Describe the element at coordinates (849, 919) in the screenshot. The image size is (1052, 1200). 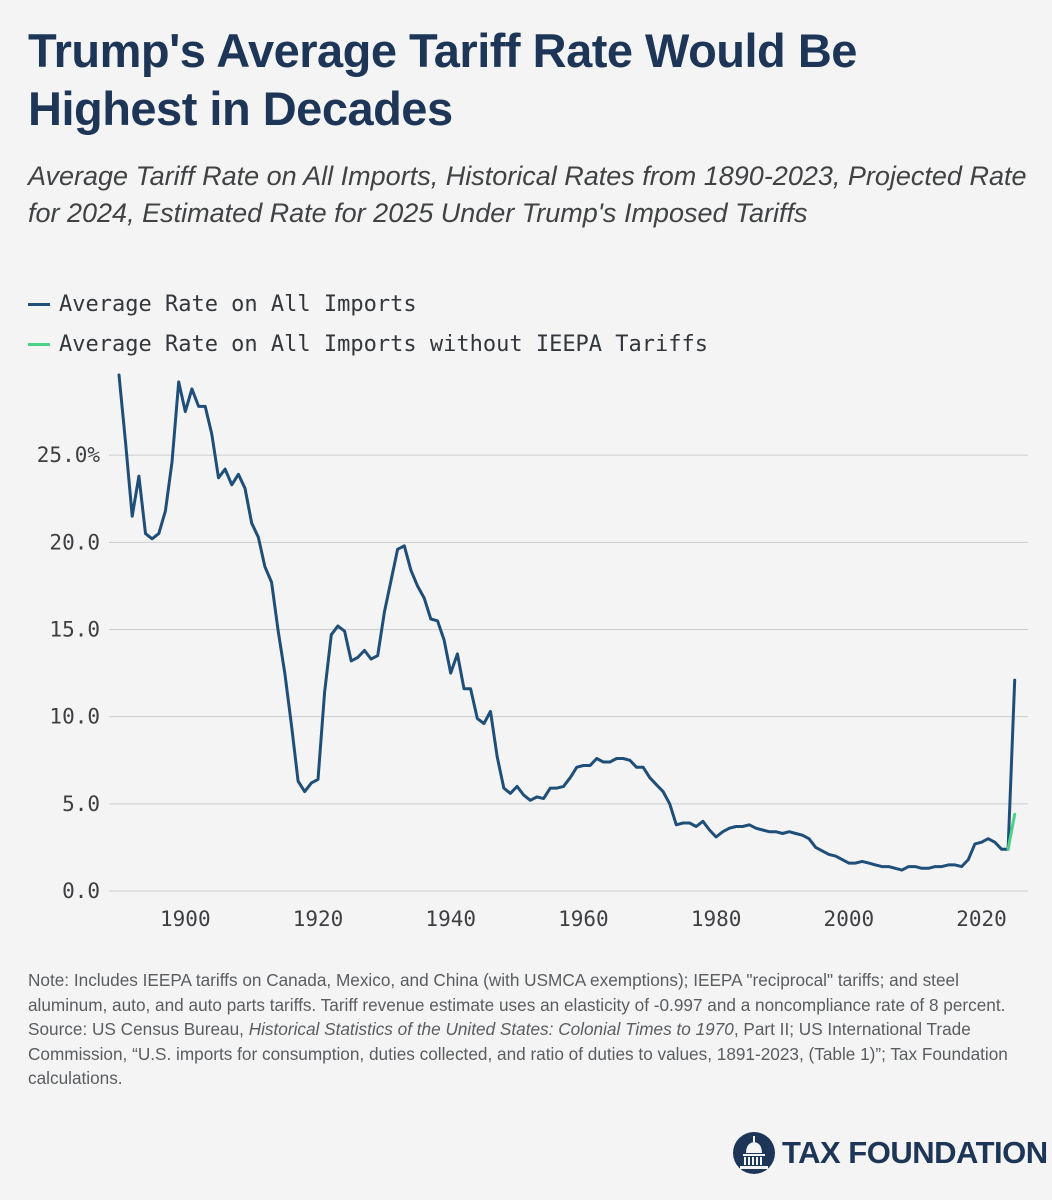
I see `x-tick-label-5: 2000` at that location.